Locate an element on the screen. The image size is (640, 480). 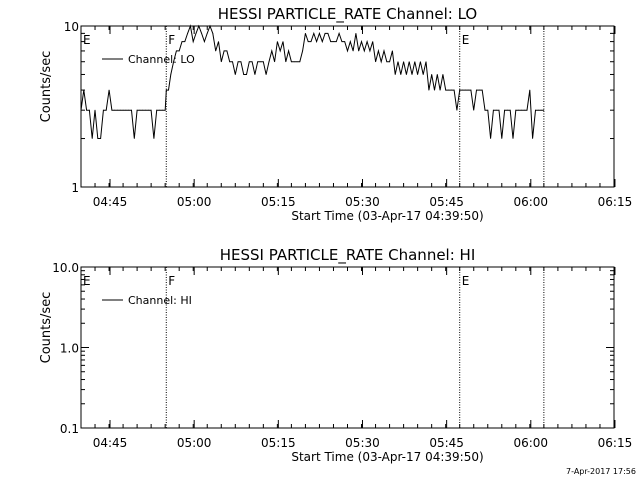
x-tick-label: 05:45 is located at coordinates (446, 202).